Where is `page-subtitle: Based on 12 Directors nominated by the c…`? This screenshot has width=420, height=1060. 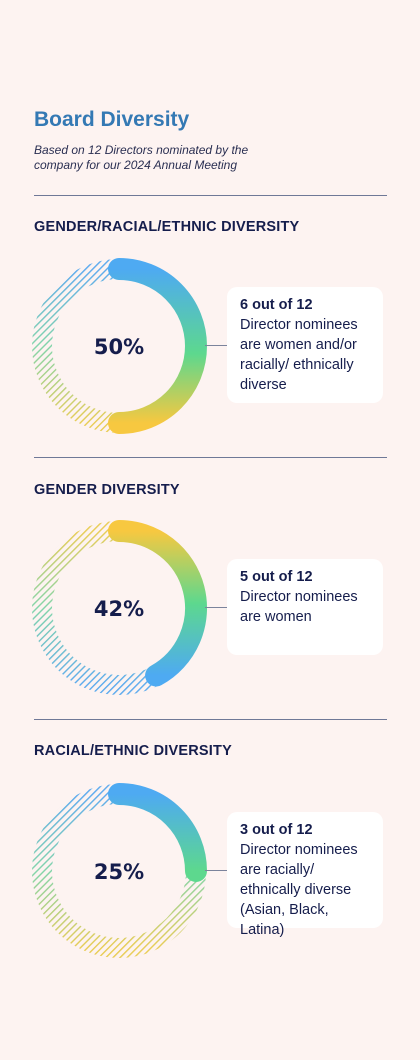 page-subtitle: Based on 12 Directors nominated by the c… is located at coordinates (141, 157).